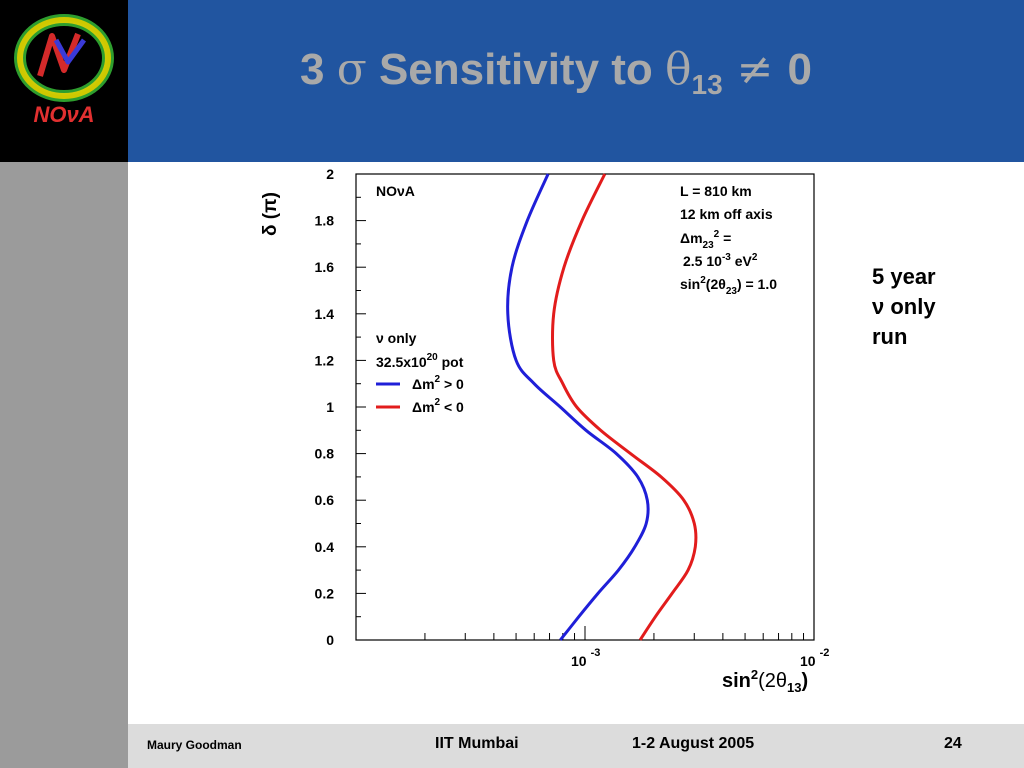  Describe the element at coordinates (420, 372) in the screenshot. I see `legend: ν only 32.5x1020 pot Δm2 > 0 Δm2 < 0` at that location.